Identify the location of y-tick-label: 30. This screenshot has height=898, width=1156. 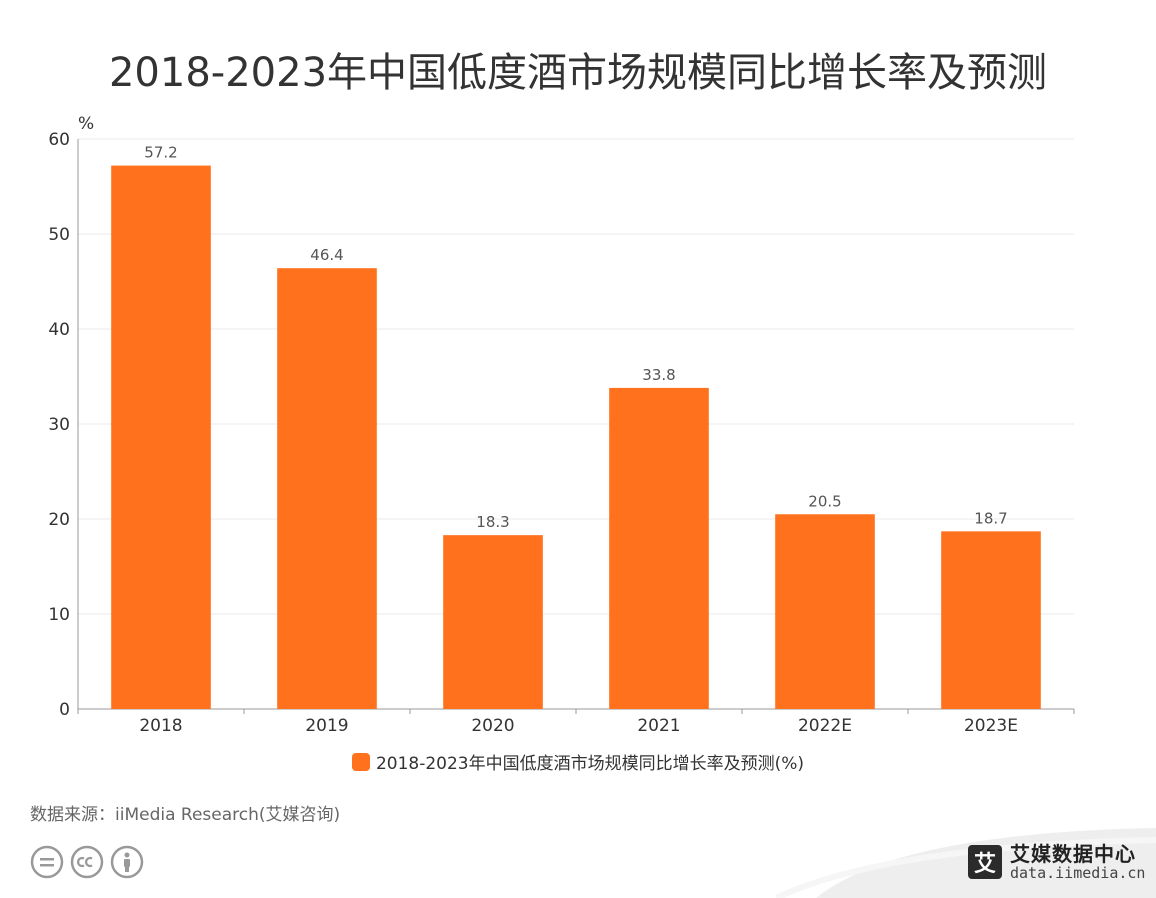
(59, 425).